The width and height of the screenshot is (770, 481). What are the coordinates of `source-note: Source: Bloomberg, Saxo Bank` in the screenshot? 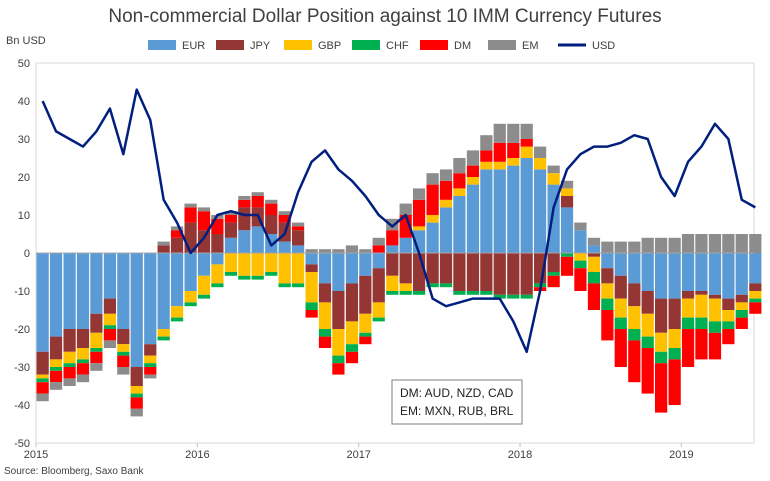 It's located at (74, 471).